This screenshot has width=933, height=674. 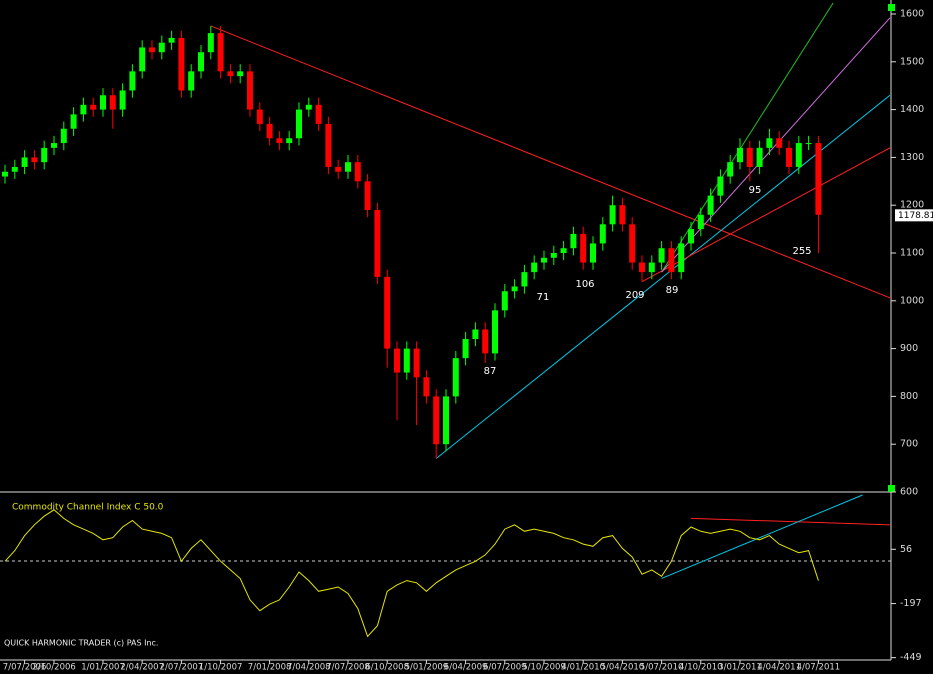 What do you see at coordinates (182, 668) in the screenshot?
I see `x-tick-label: 2/07/2007` at bounding box center [182, 668].